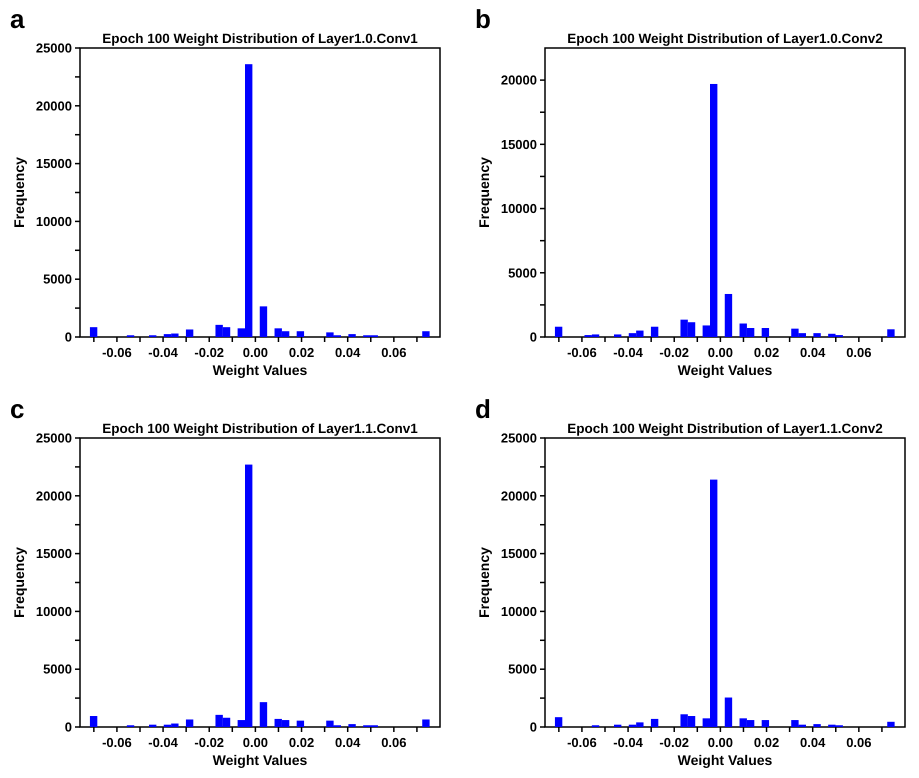  What do you see at coordinates (483, 19) in the screenshot?
I see `text: b` at bounding box center [483, 19].